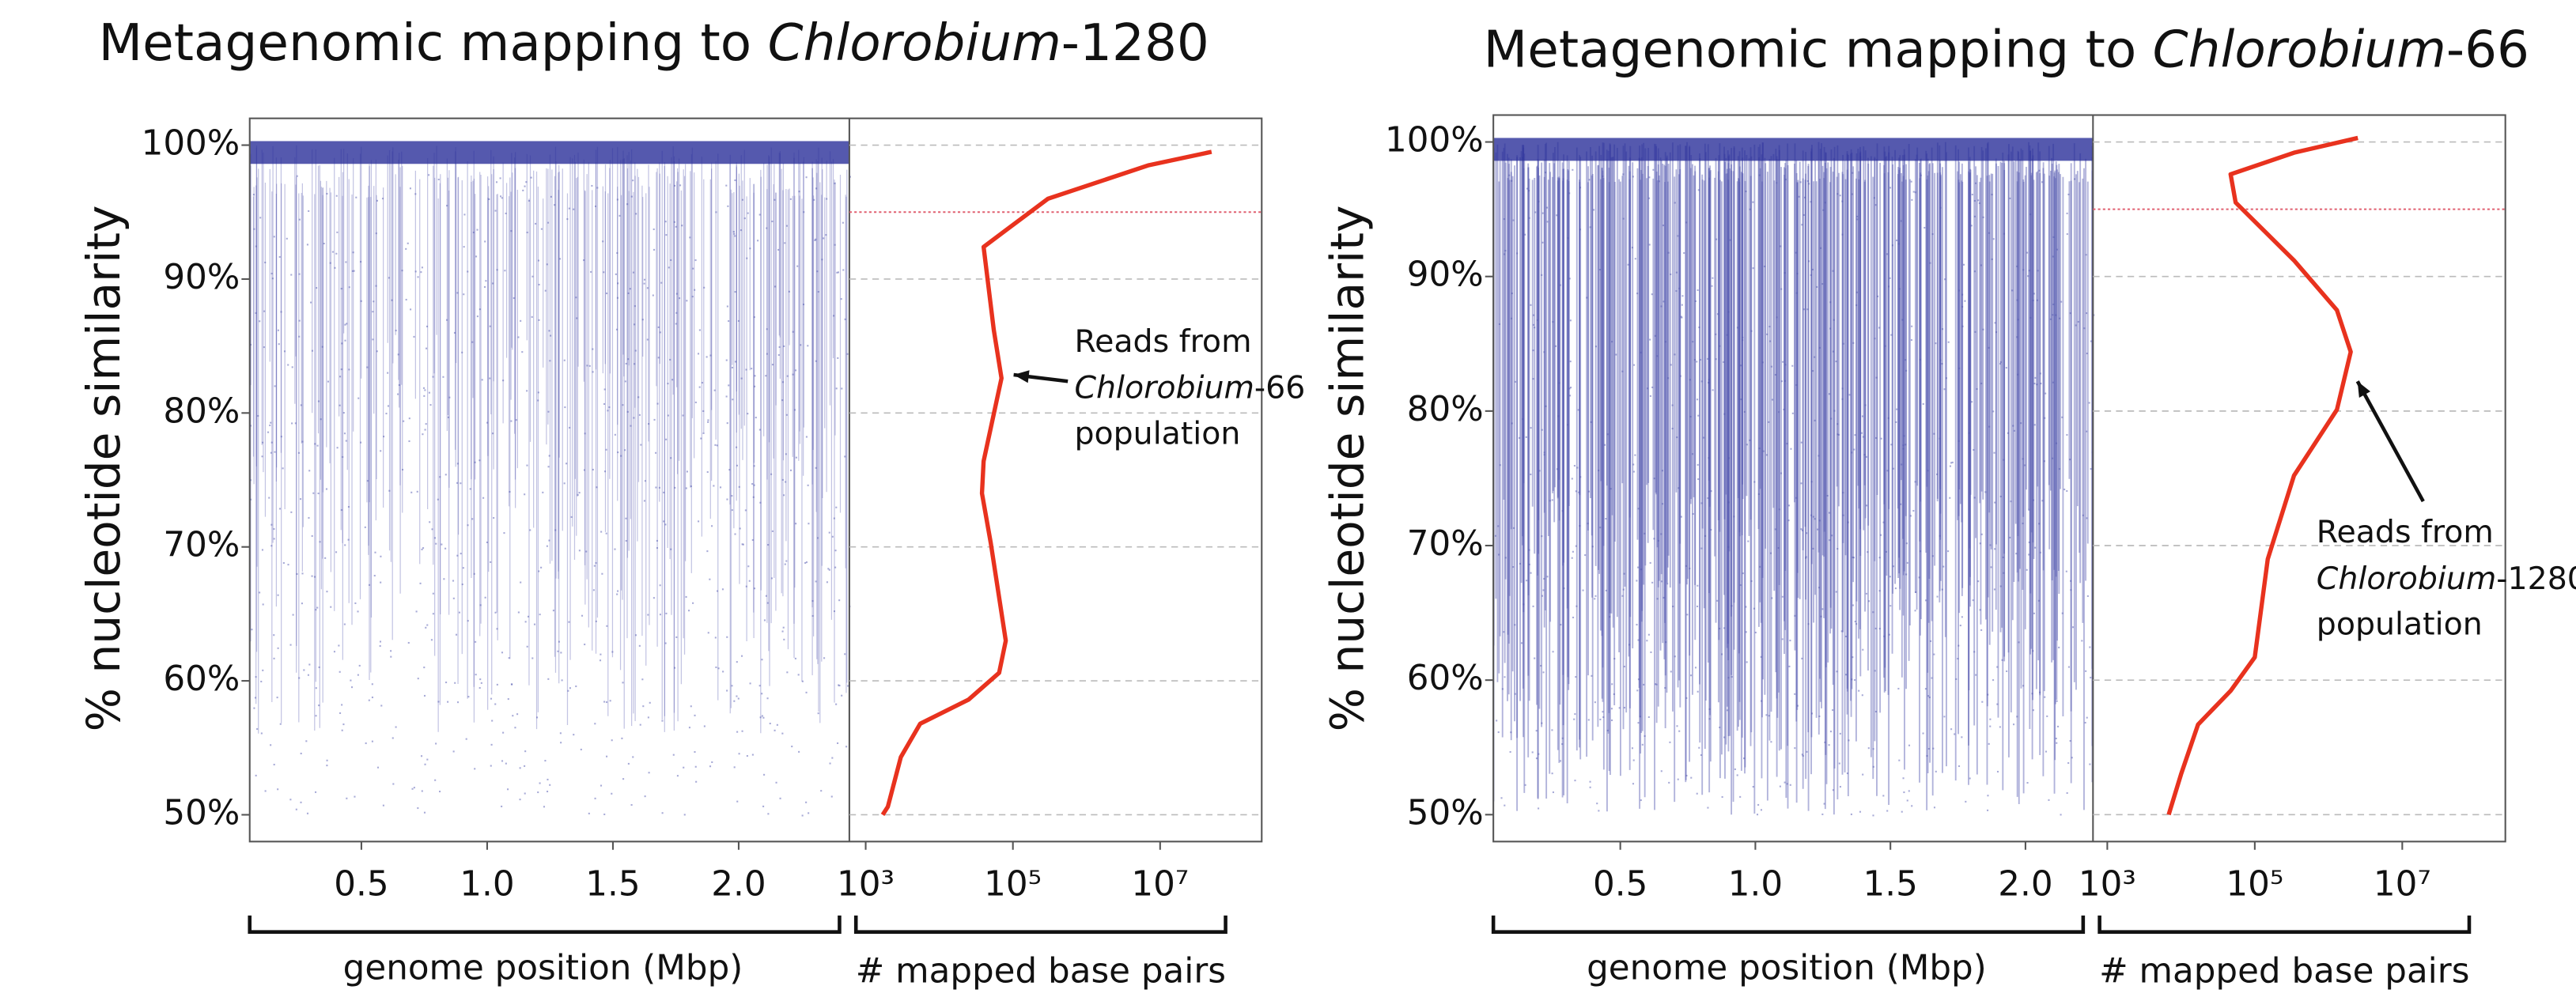 Image resolution: width=2576 pixels, height=1001 pixels. Describe the element at coordinates (1620, 884) in the screenshot. I see `x-tick-label: 0.5` at that location.